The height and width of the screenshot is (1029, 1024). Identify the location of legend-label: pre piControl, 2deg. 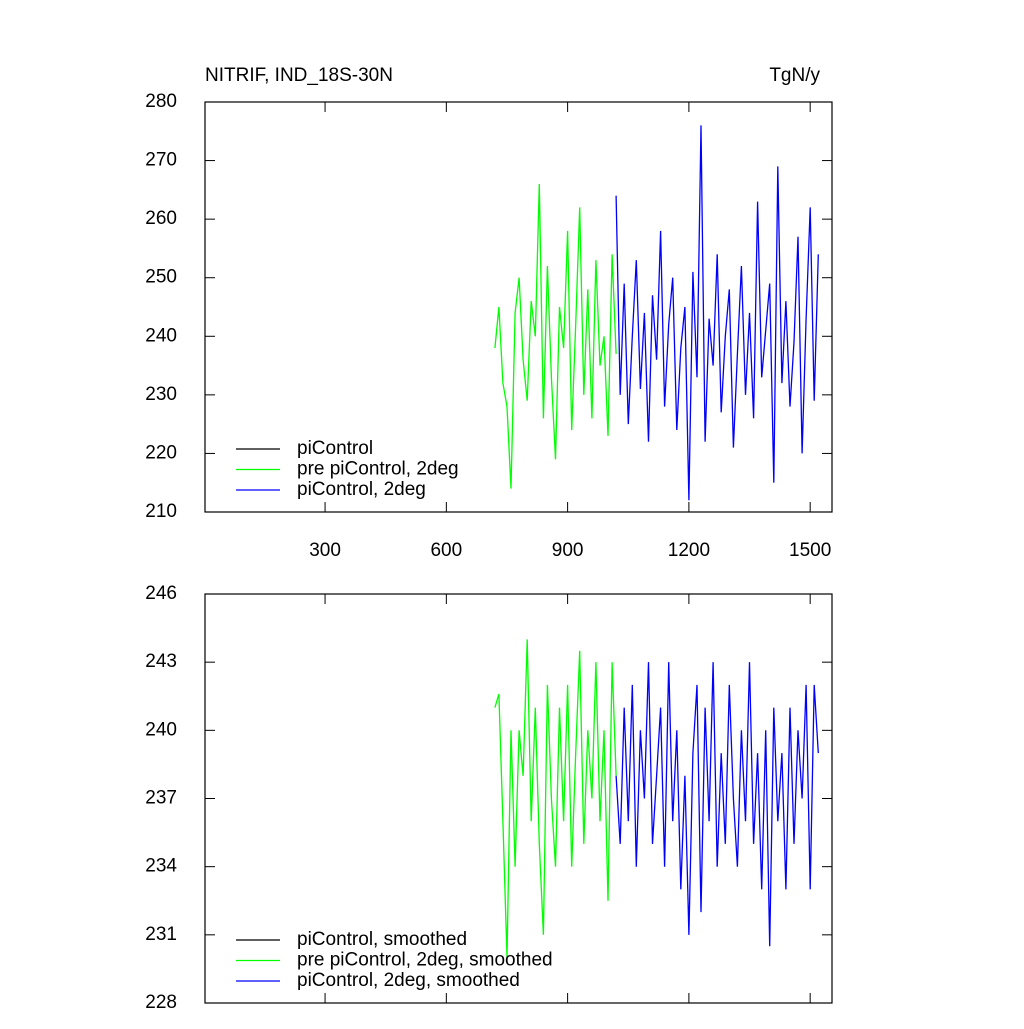
(378, 469).